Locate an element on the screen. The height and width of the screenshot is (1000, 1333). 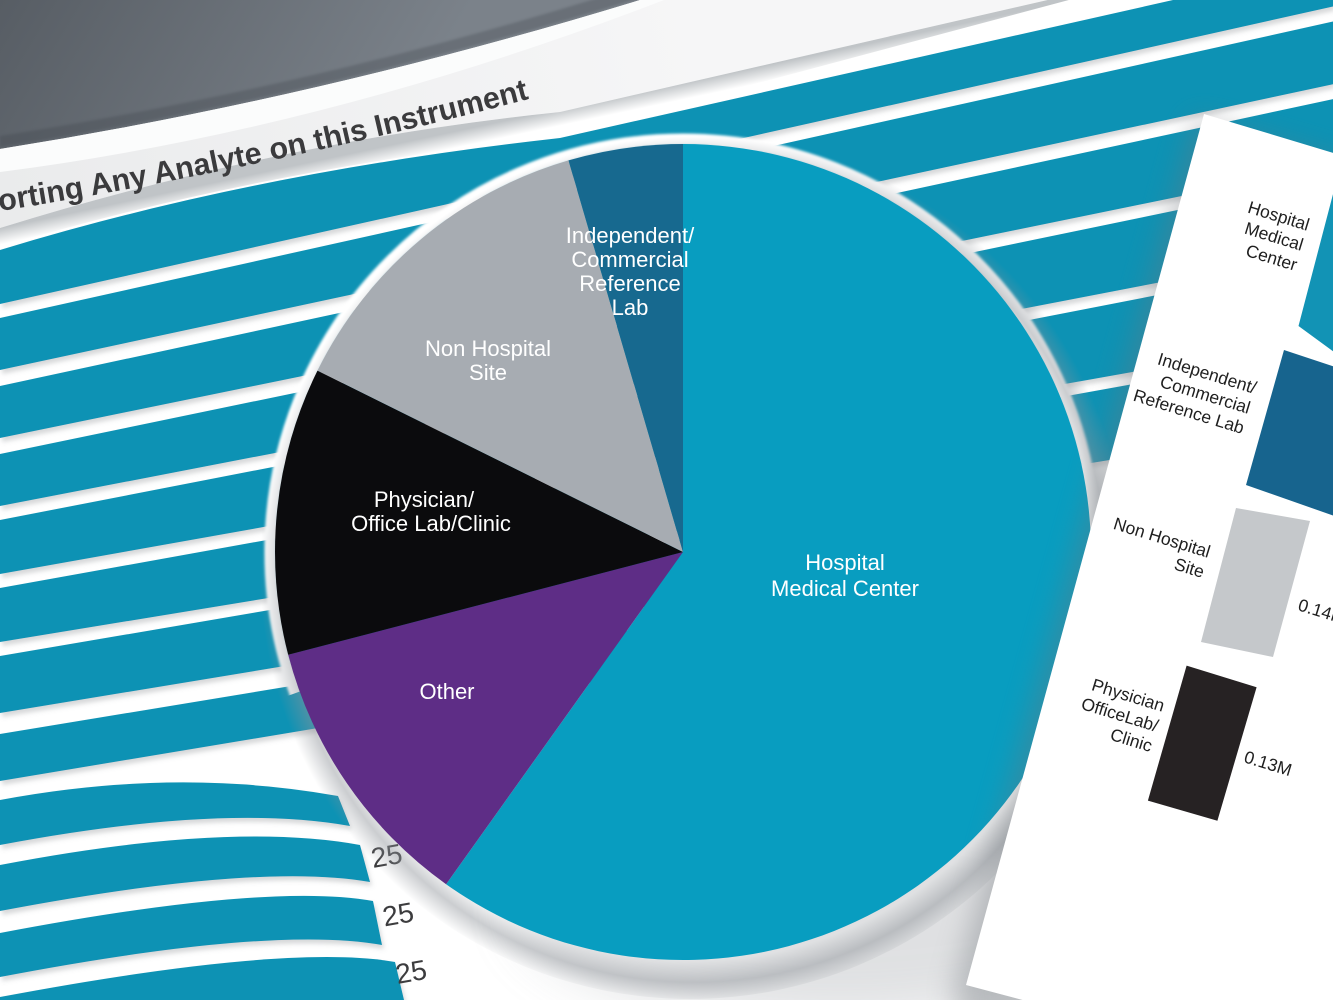
svg-text: Physician/ is located at coordinates (424, 499).